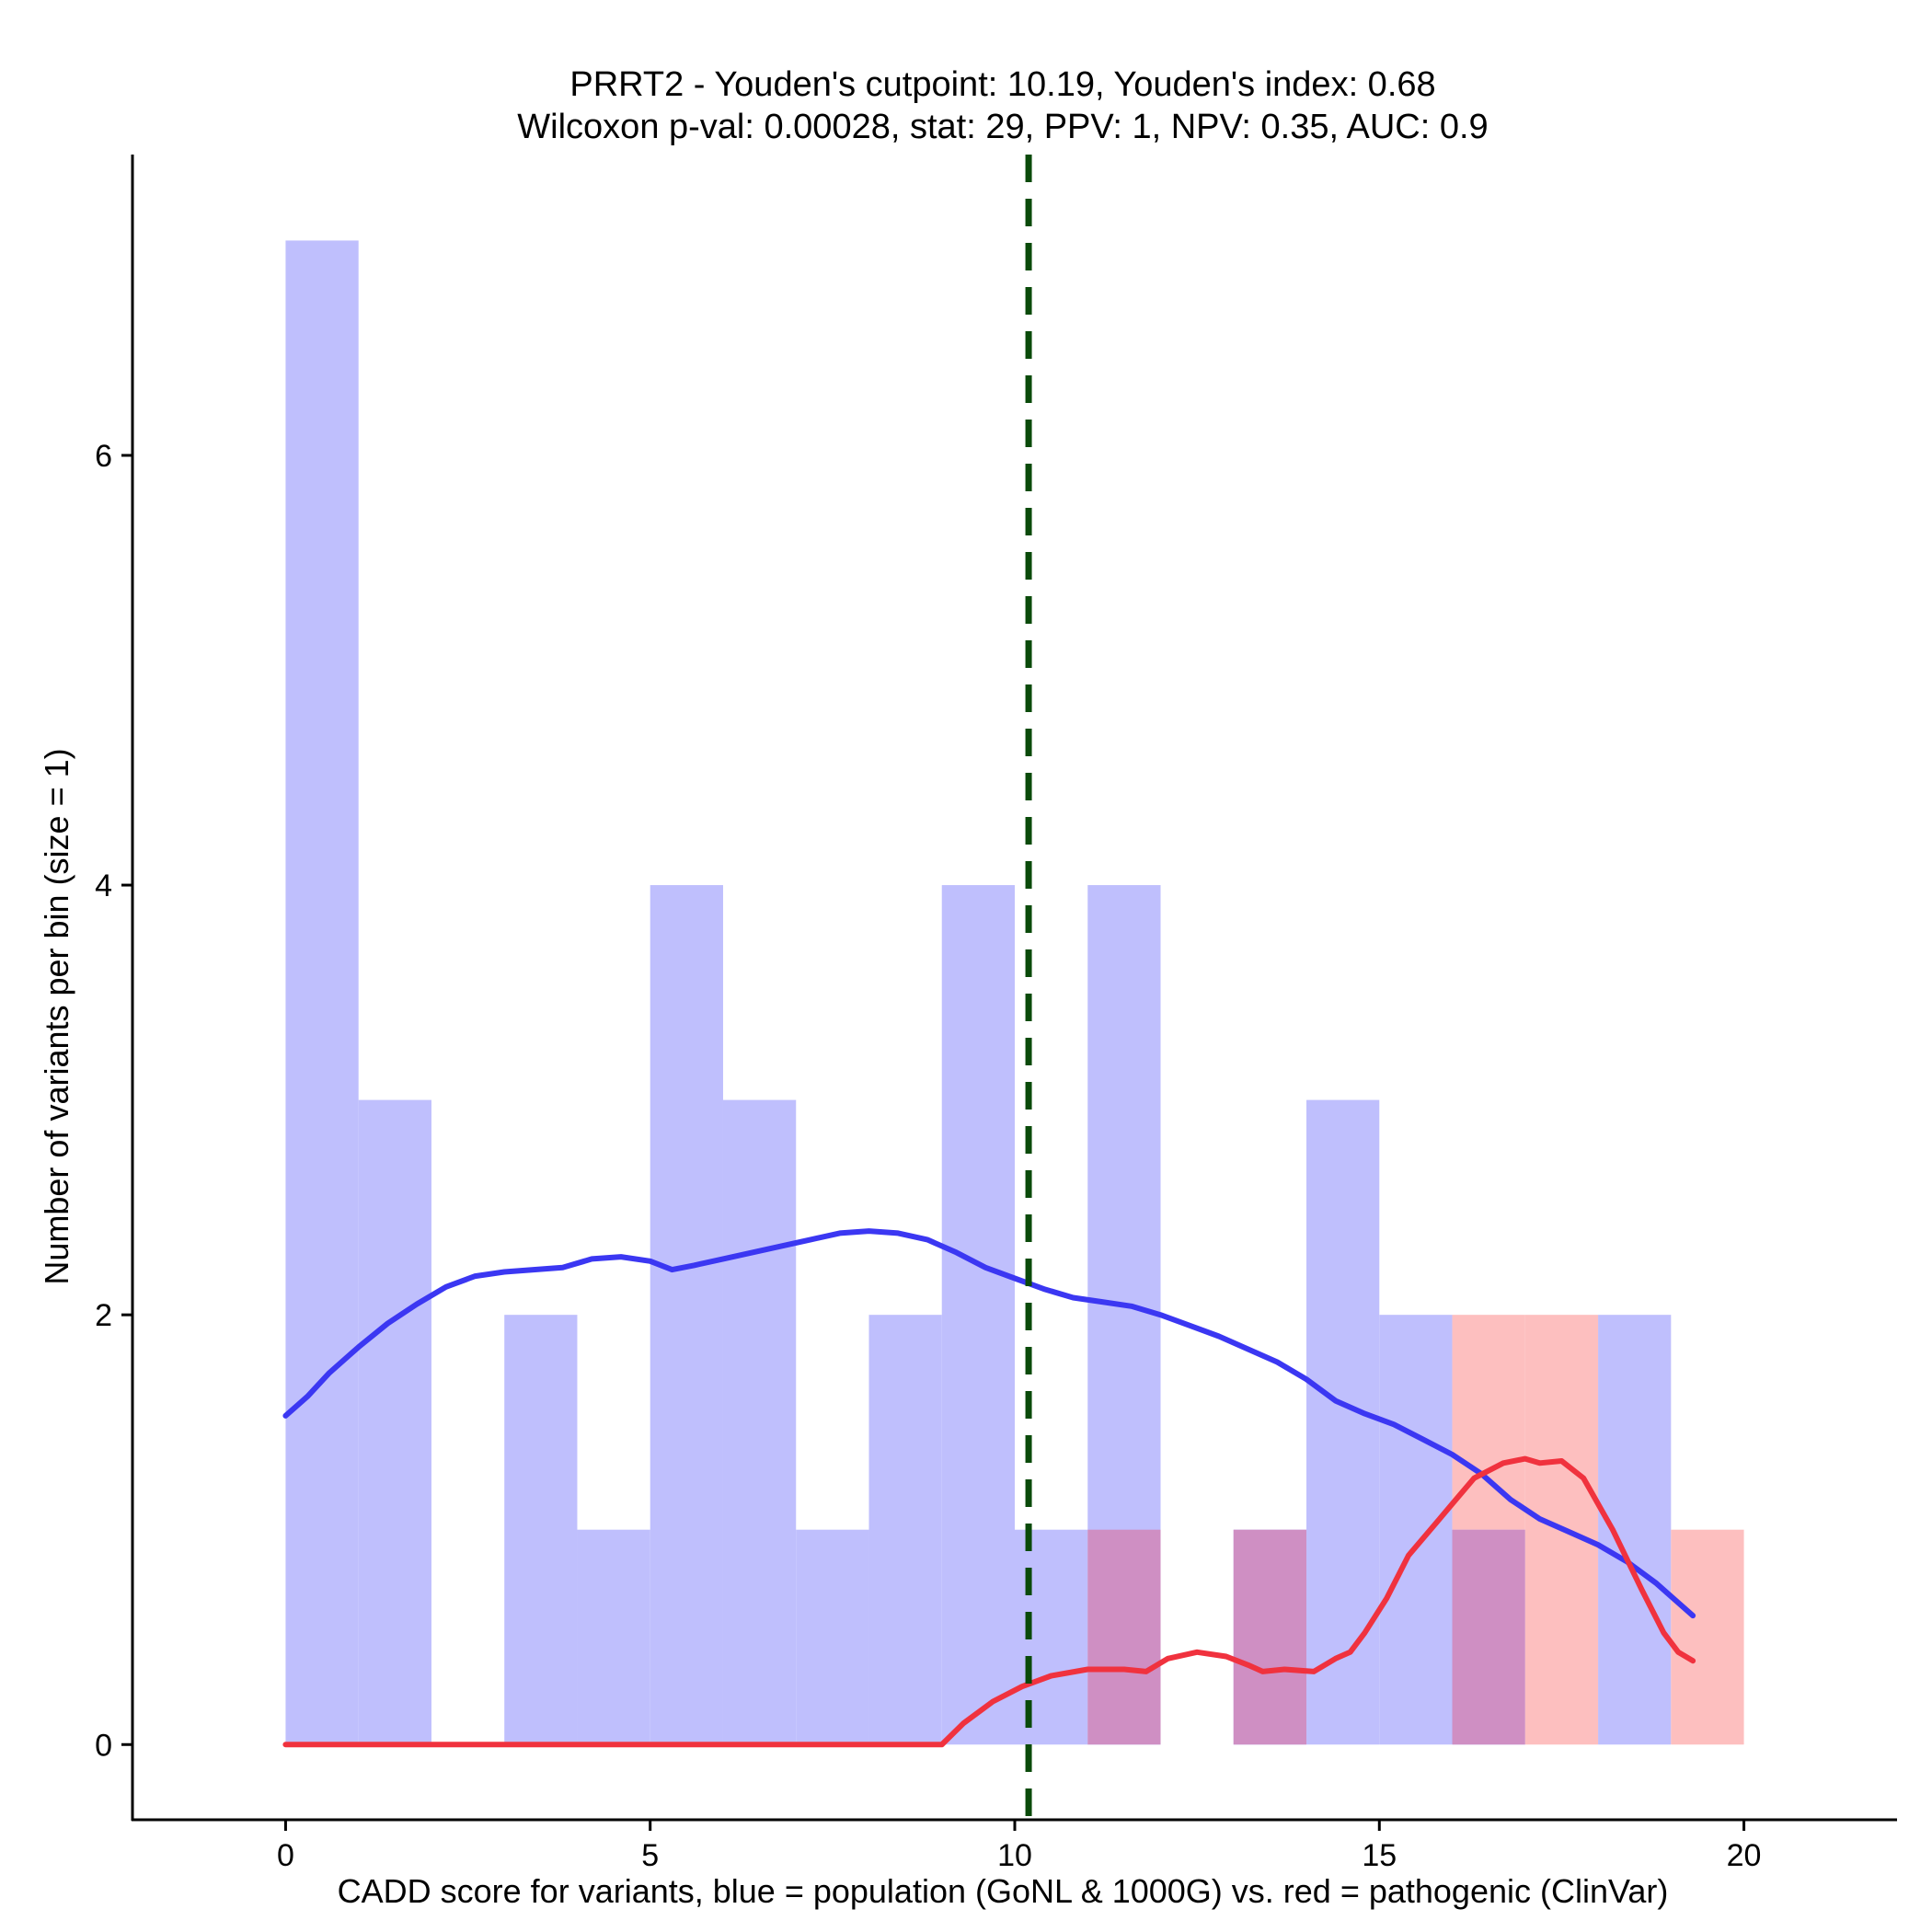  What do you see at coordinates (1744, 1855) in the screenshot?
I see `x-tick-label-20: 20` at bounding box center [1744, 1855].